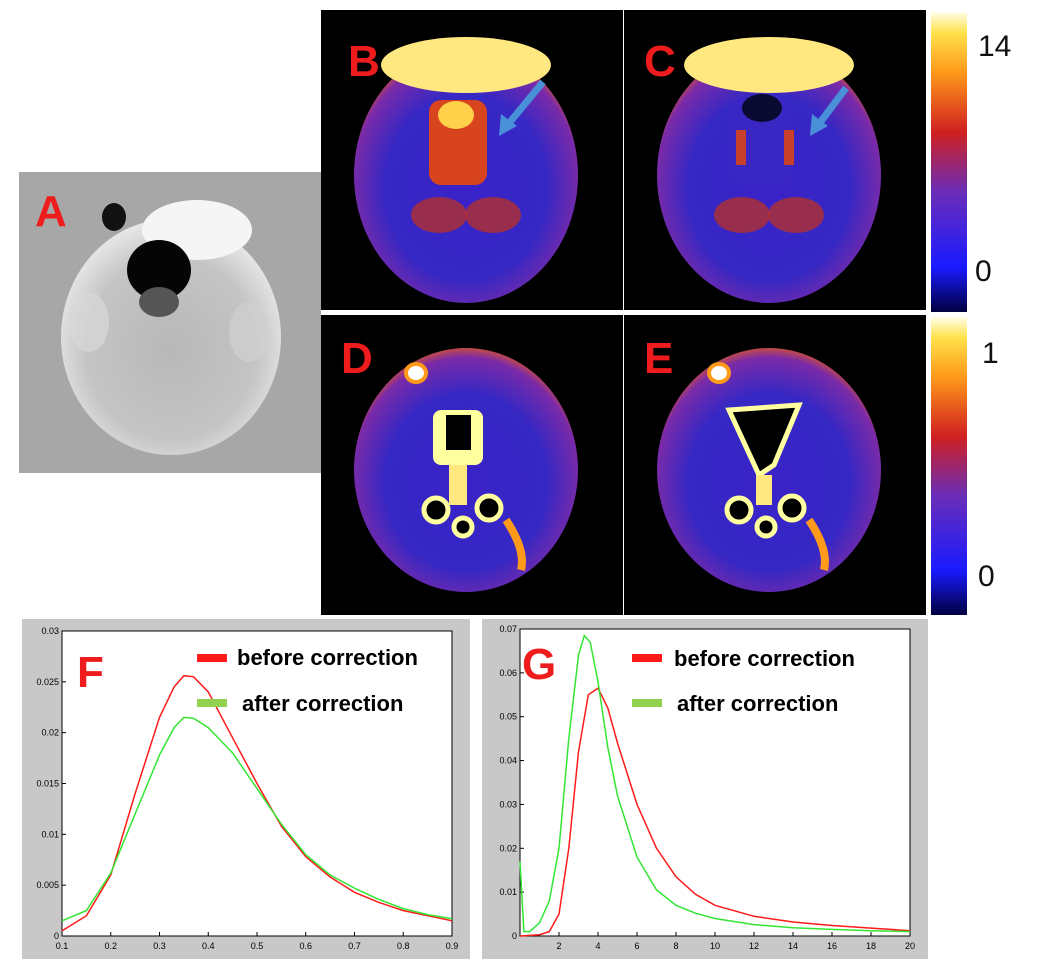 The height and width of the screenshot is (964, 1059). Describe the element at coordinates (660, 61) in the screenshot. I see `panel-label-c: C` at that location.